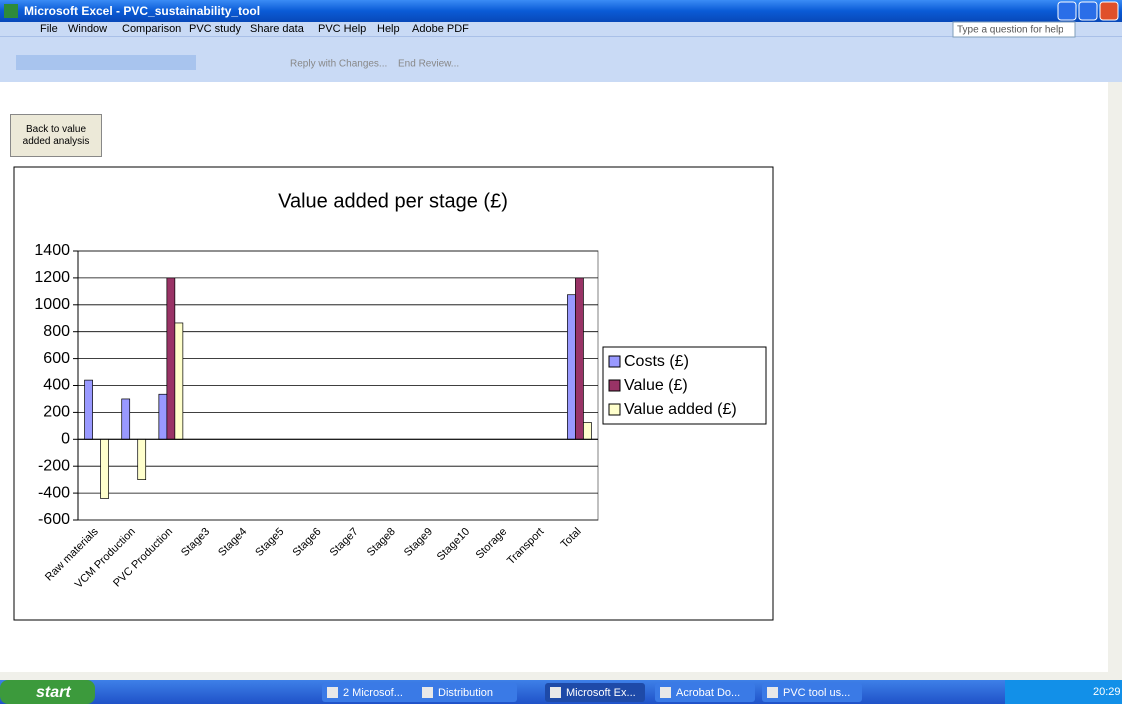 The image size is (1122, 704). I want to click on y-tick-label: -600, so click(54, 519).